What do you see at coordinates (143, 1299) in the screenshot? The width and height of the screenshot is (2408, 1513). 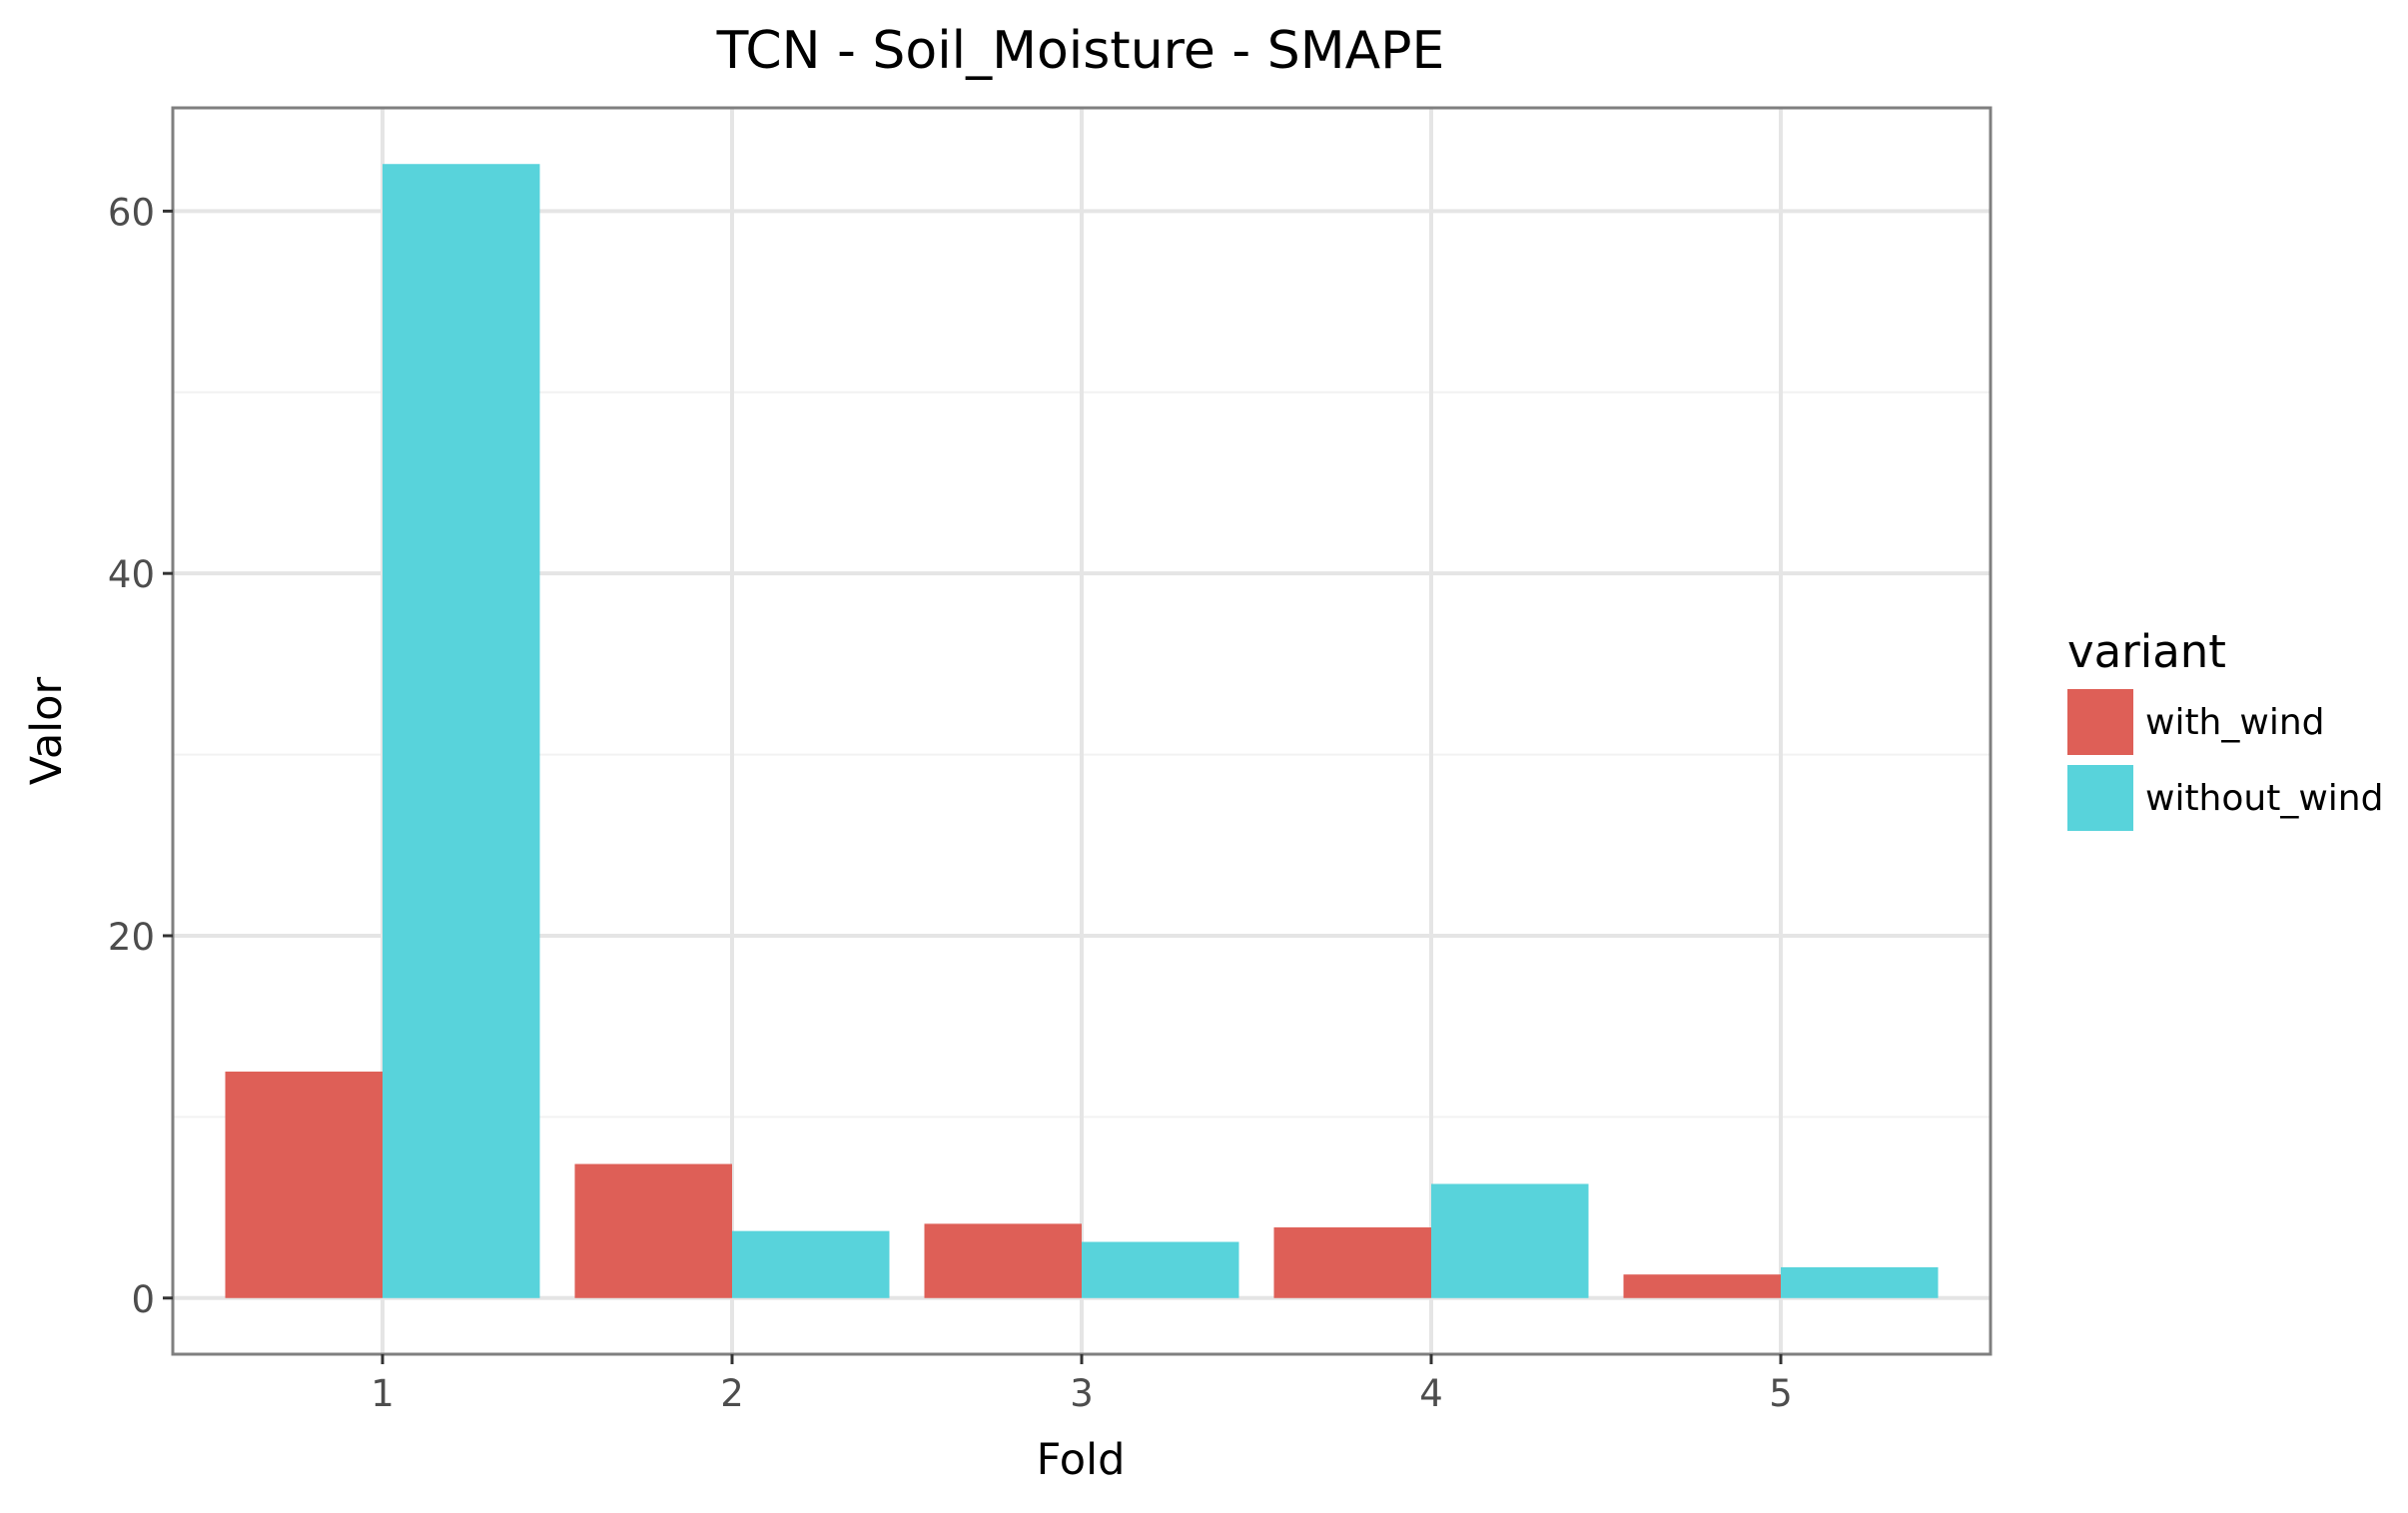 I see `y-tick-label: 0` at bounding box center [143, 1299].